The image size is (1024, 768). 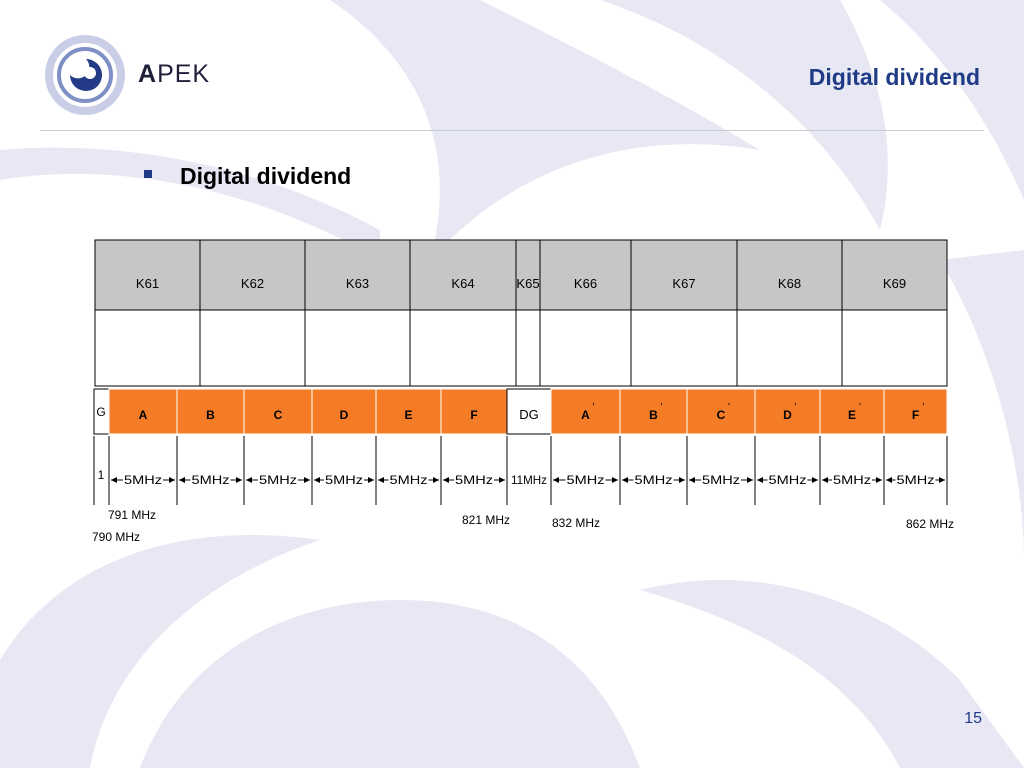 I want to click on freq-label-791: 791 MHz, so click(x=132, y=515).